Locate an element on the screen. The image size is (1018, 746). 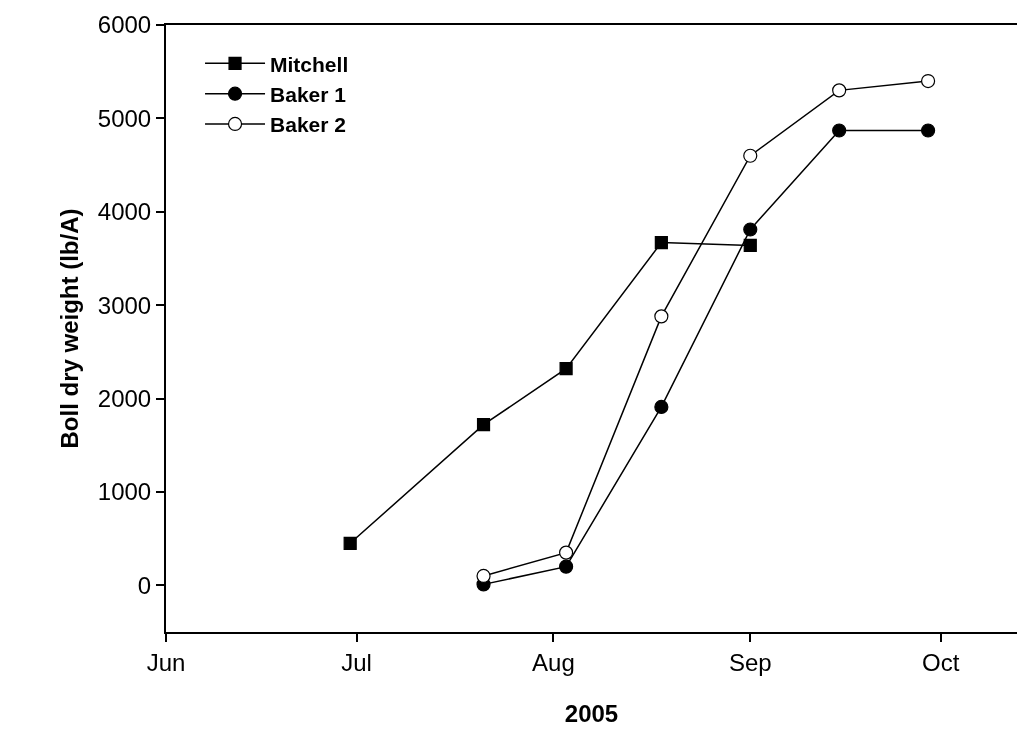
legend-label: Mitchell is located at coordinates (309, 64).